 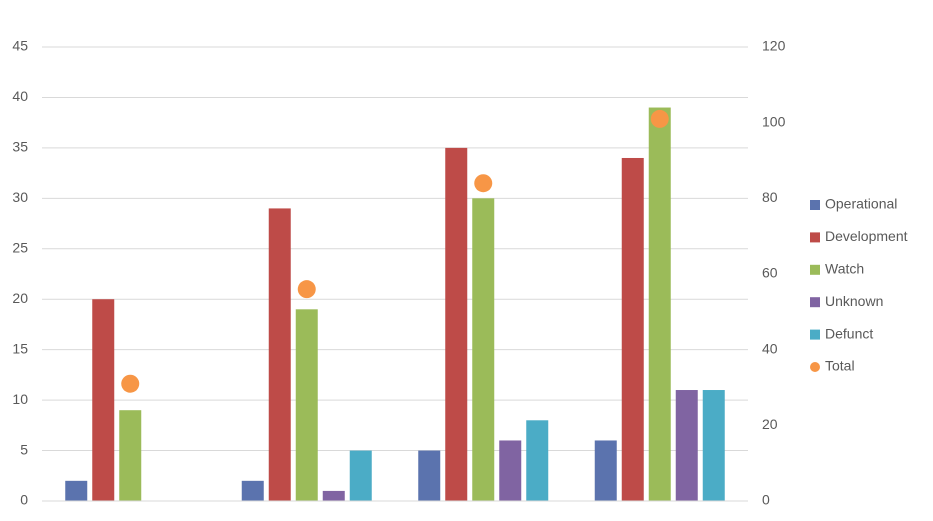 I want to click on y-tick-label: 45, so click(x=20, y=46).